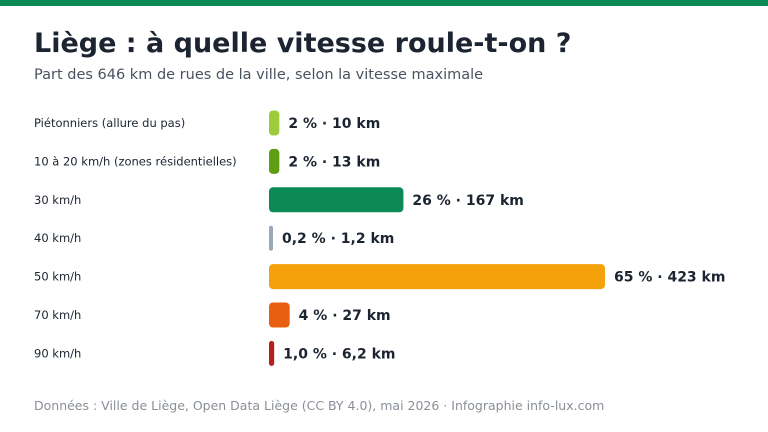  Describe the element at coordinates (57, 200) in the screenshot. I see `category-label: 30 km/h` at that location.